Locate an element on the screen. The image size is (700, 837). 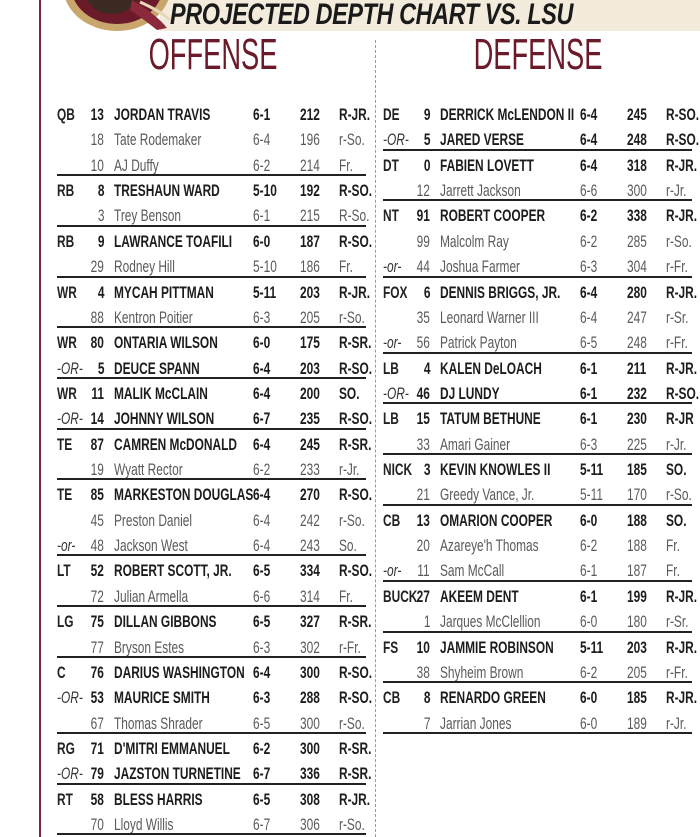
class-year: SO. is located at coordinates (676, 470).